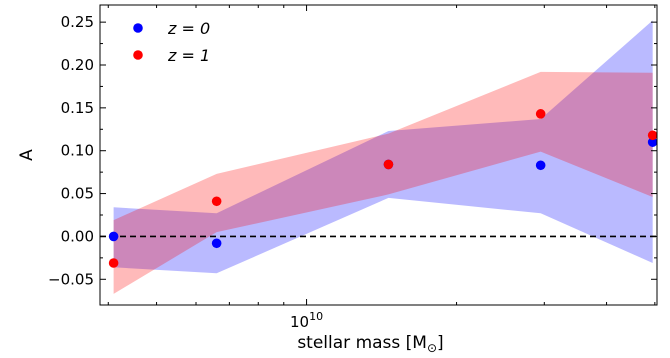  I want to click on y-tick-label: 0.10, so click(77, 151).